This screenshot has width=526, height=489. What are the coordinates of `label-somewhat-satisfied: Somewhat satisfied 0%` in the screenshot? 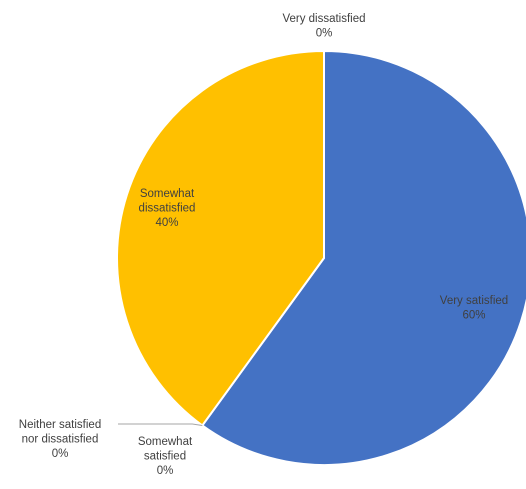 It's located at (165, 456).